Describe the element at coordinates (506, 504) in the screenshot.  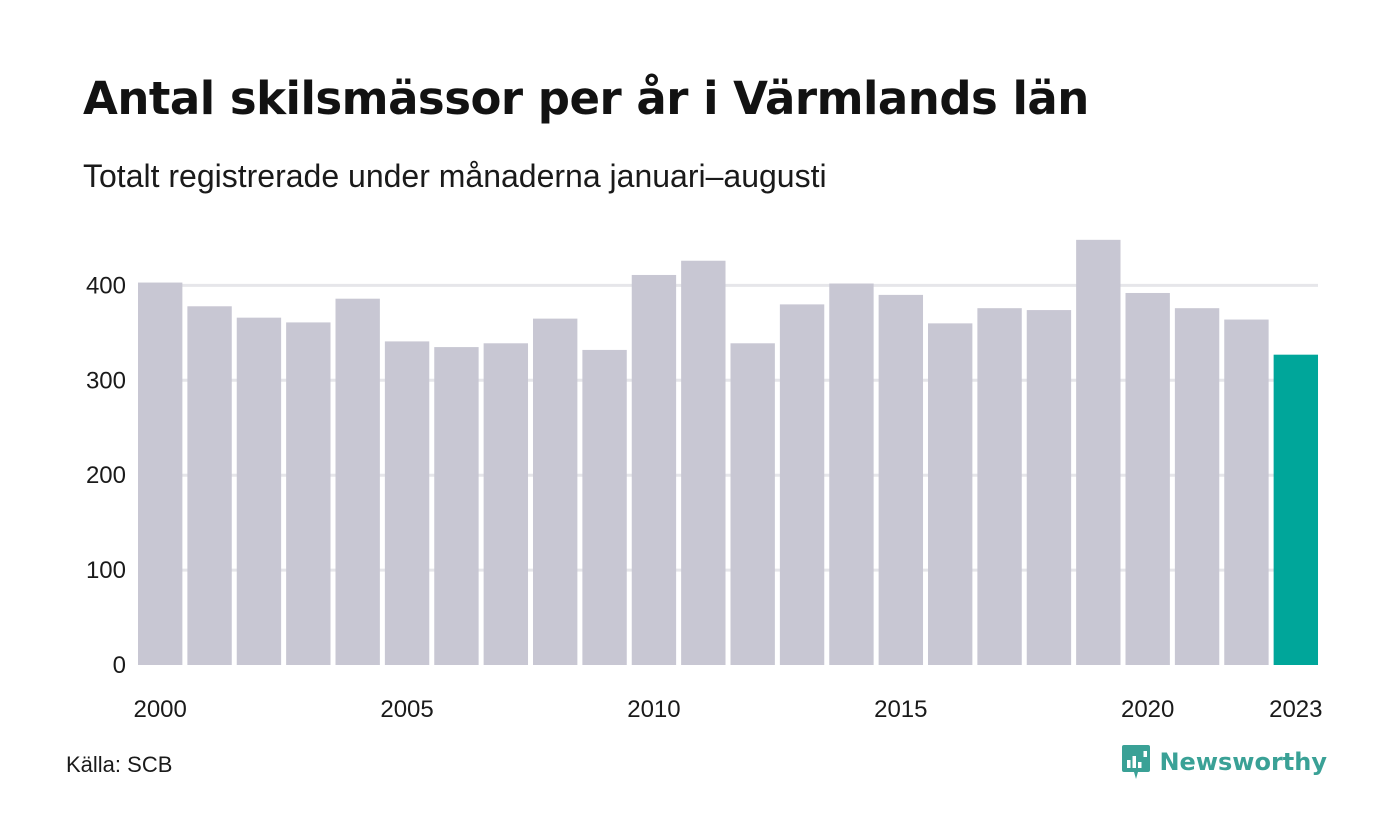
I see `bar-2007` at that location.